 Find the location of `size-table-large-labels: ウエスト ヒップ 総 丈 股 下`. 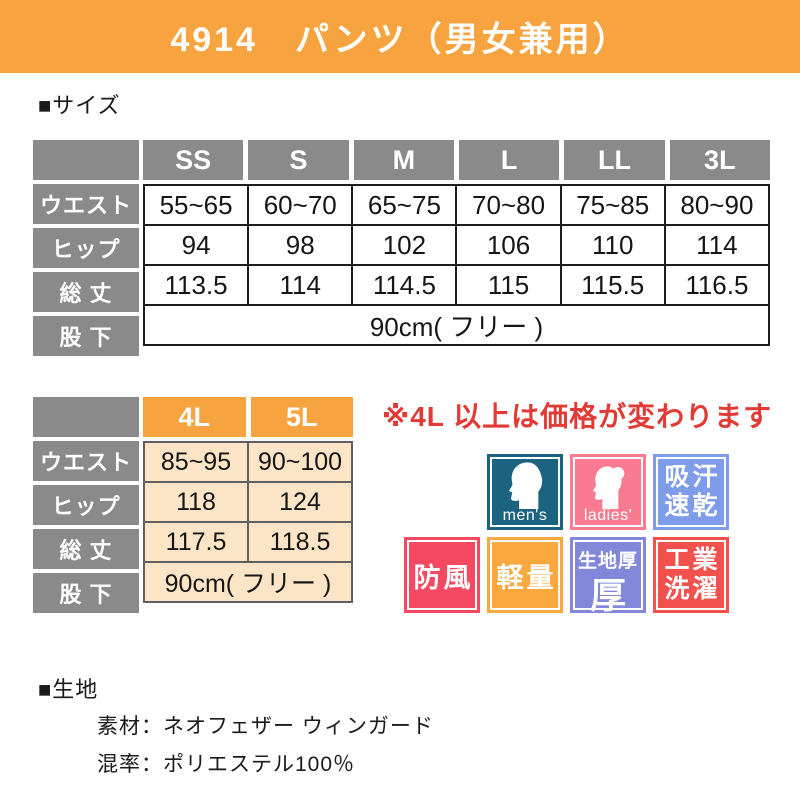

size-table-large-labels: ウエスト ヒップ 総 丈 股 下 is located at coordinates (86, 527).